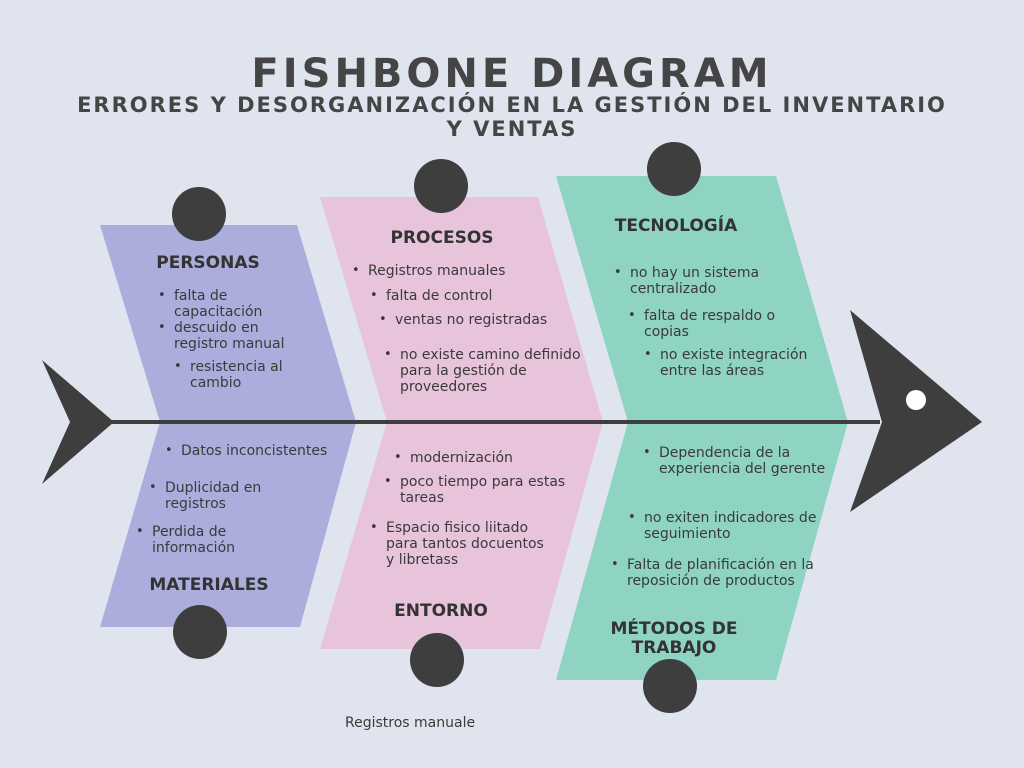 The width and height of the screenshot is (1024, 768). I want to click on metodos-circle, so click(670, 686).